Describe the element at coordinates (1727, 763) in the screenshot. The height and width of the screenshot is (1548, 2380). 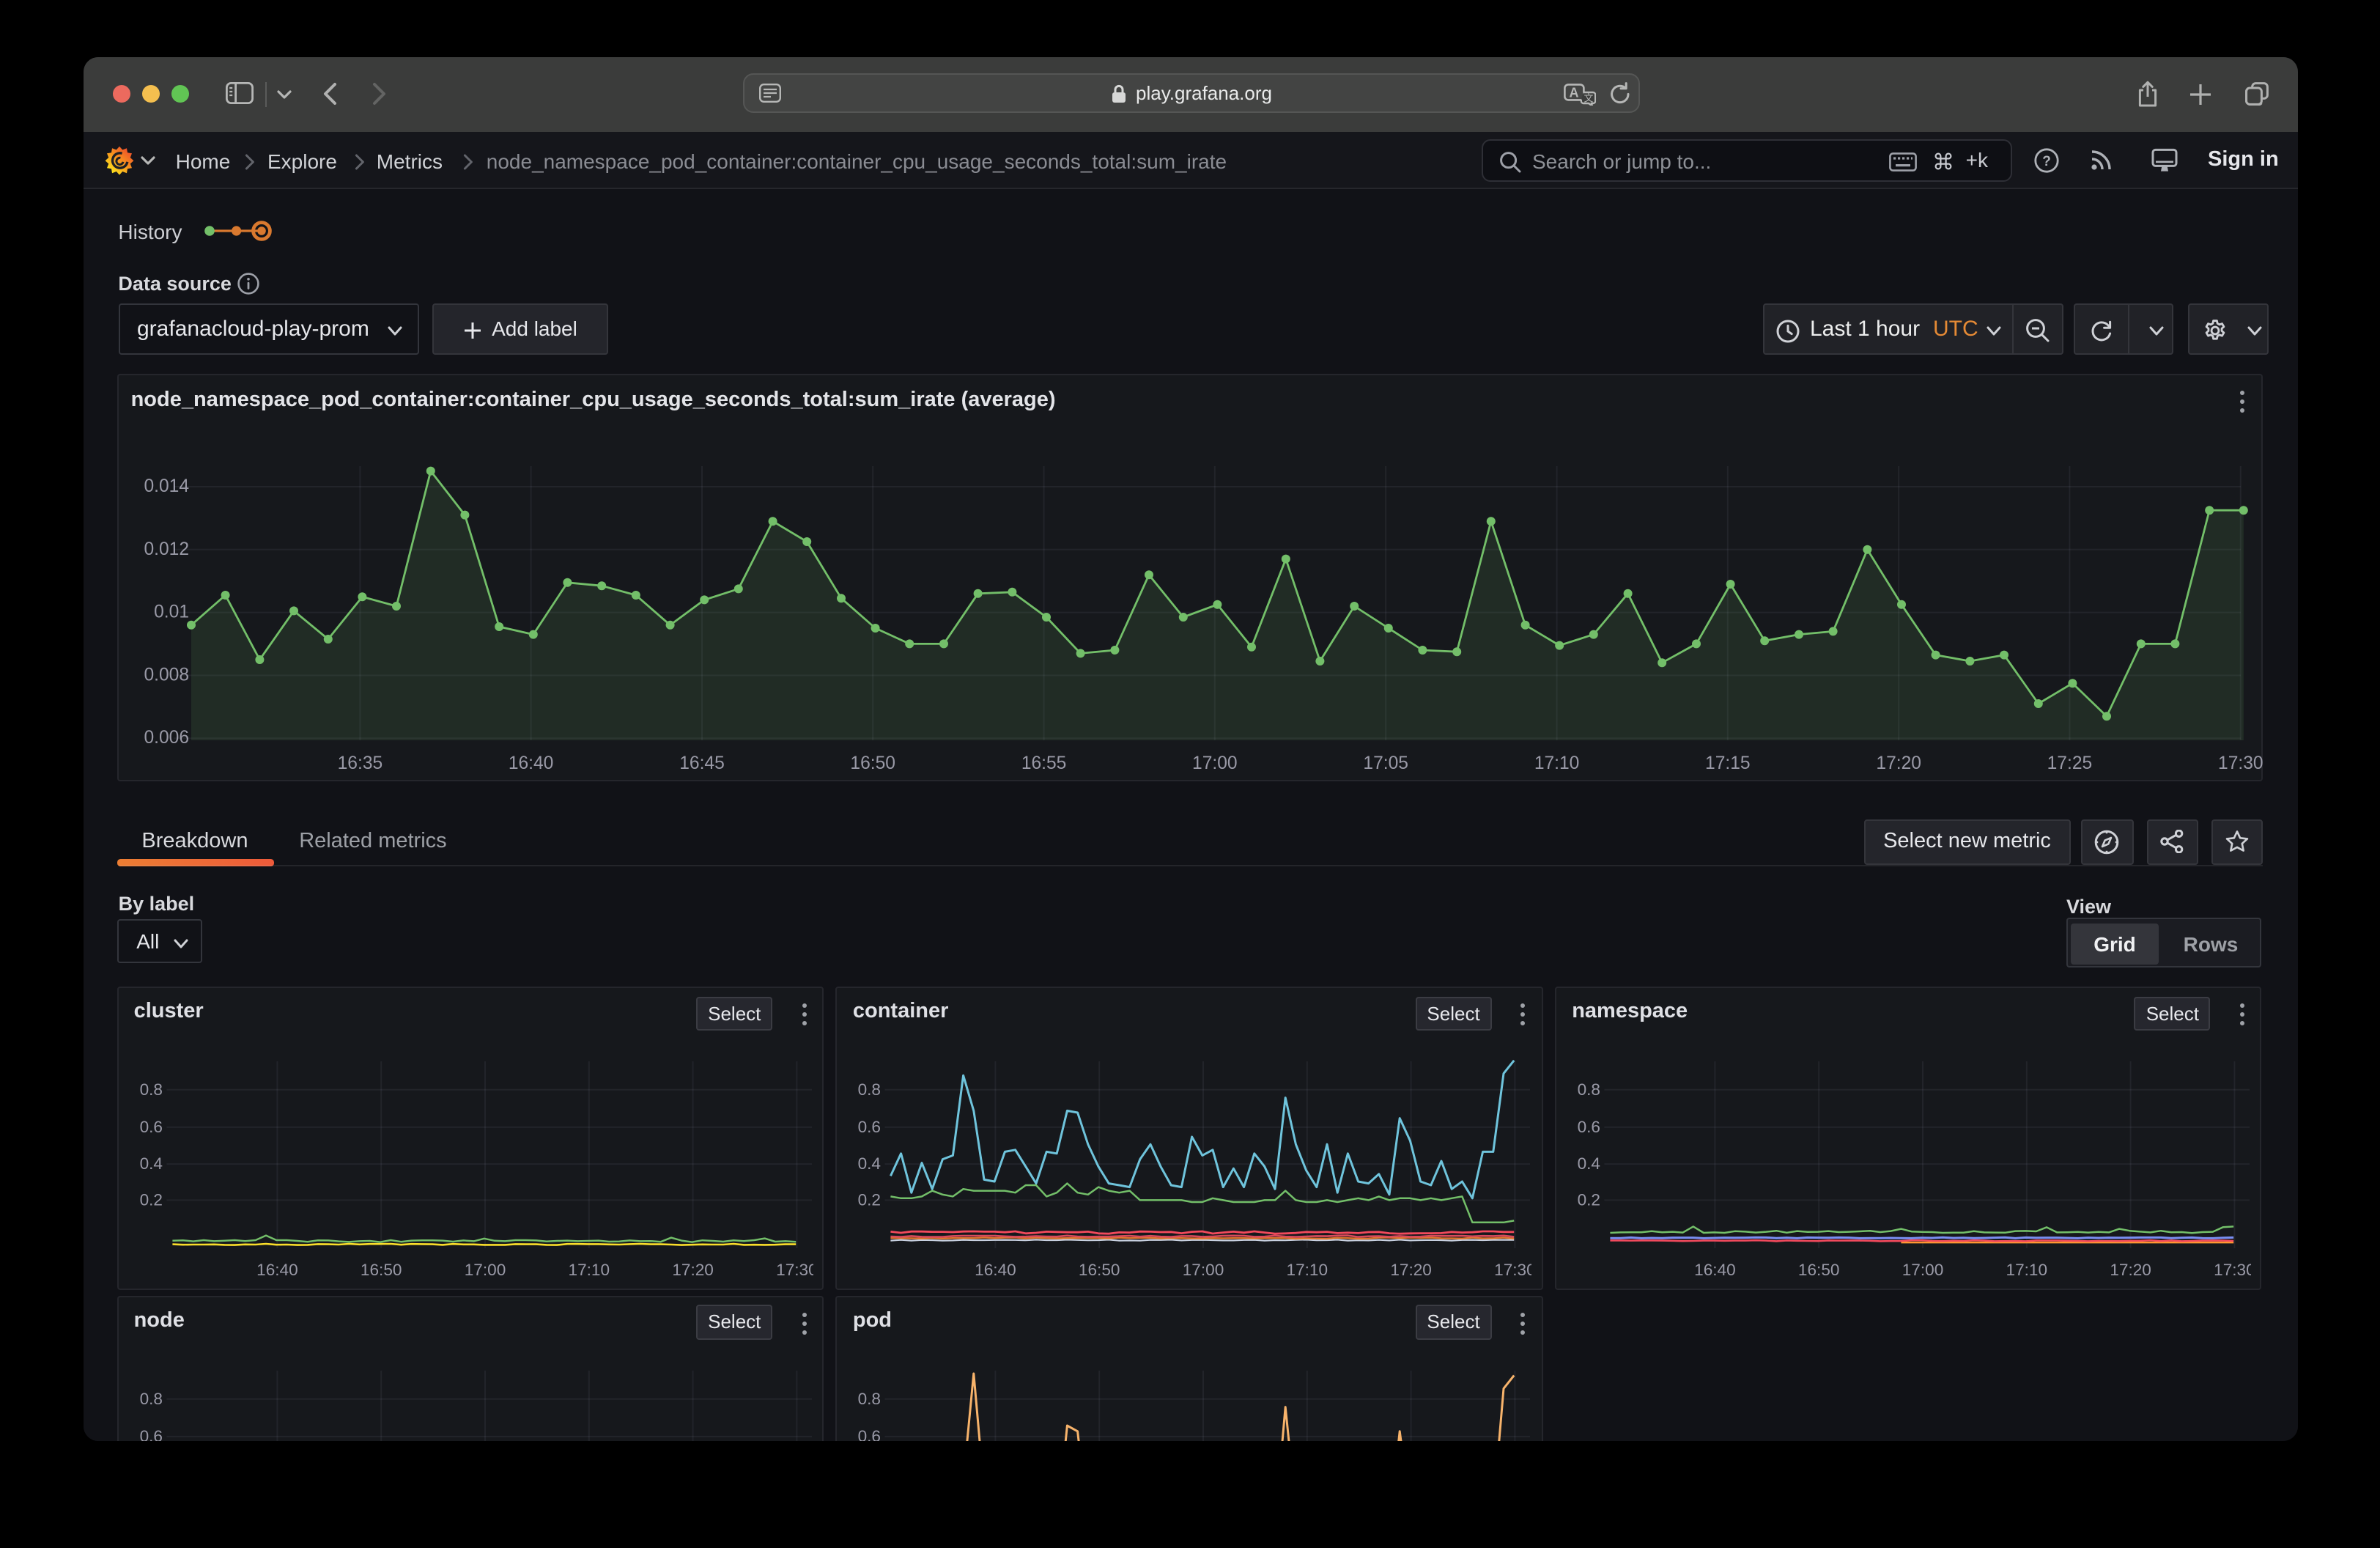
I see `svg-text: 17:15` at that location.